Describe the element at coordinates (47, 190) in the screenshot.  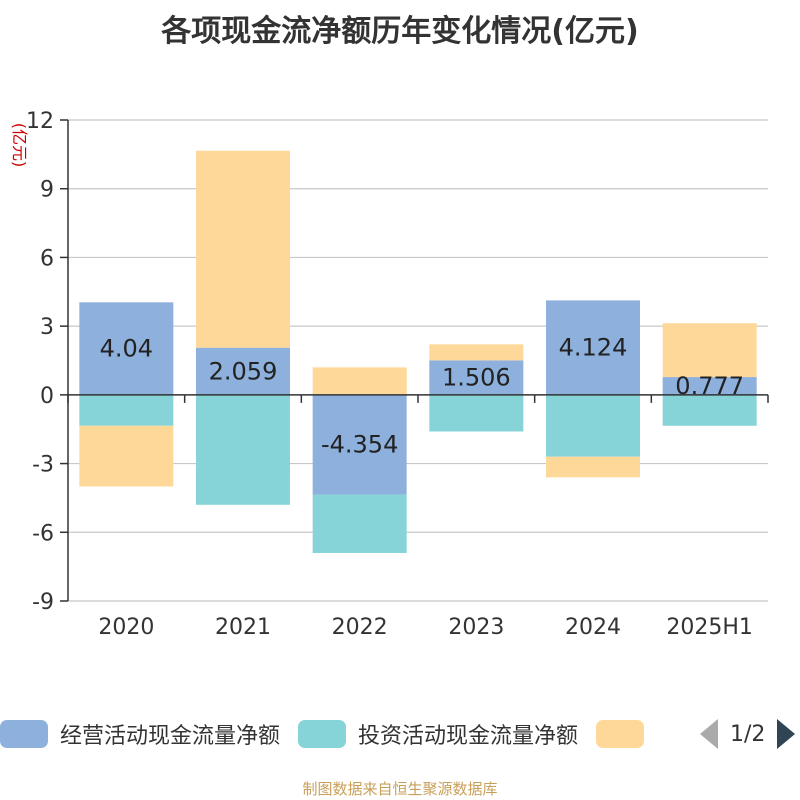
I see `y-tick-label: 9` at that location.